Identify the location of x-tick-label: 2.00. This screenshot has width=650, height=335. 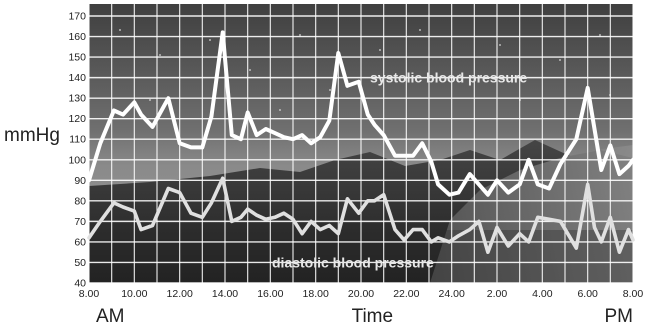
(497, 294).